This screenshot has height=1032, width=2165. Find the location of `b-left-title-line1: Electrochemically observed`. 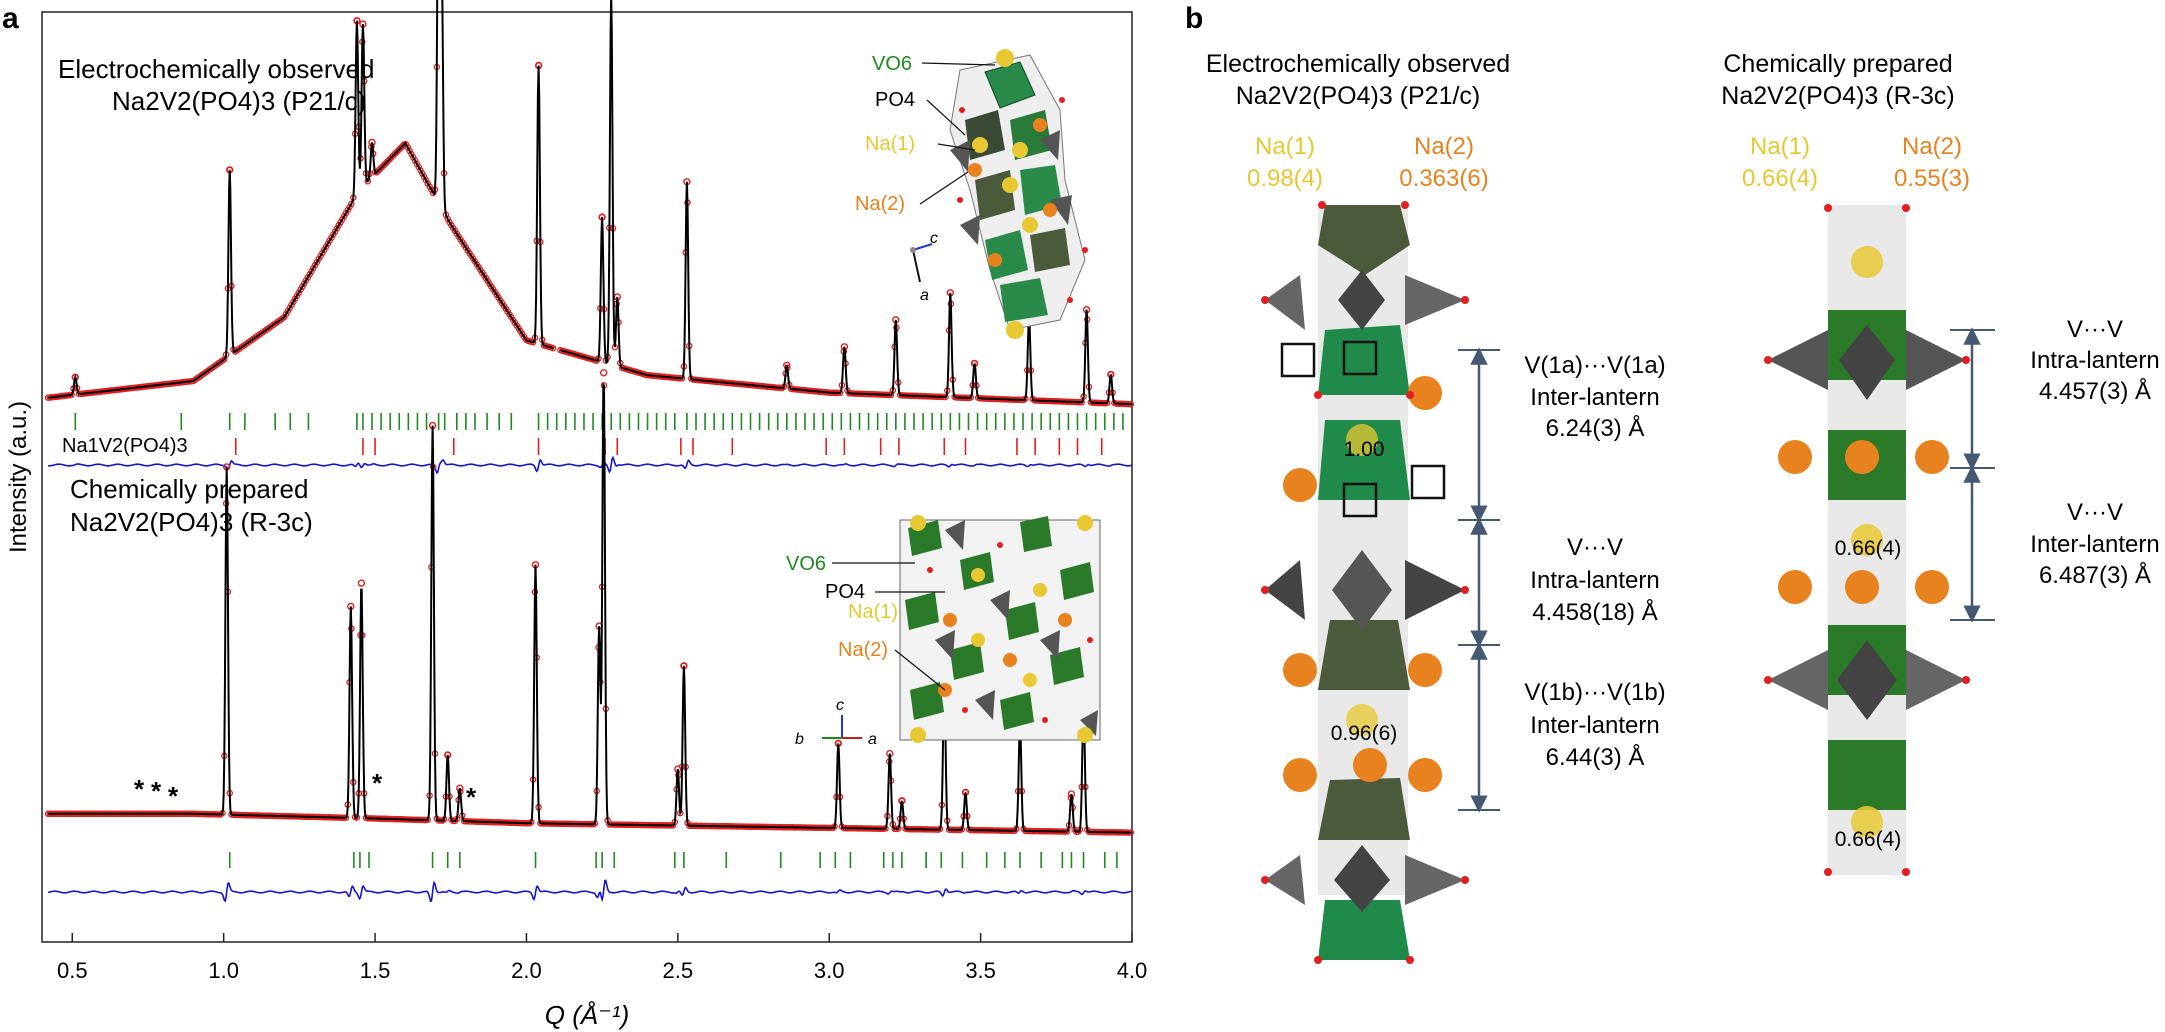

b-left-title-line1: Electrochemically observed is located at coordinates (1358, 64).